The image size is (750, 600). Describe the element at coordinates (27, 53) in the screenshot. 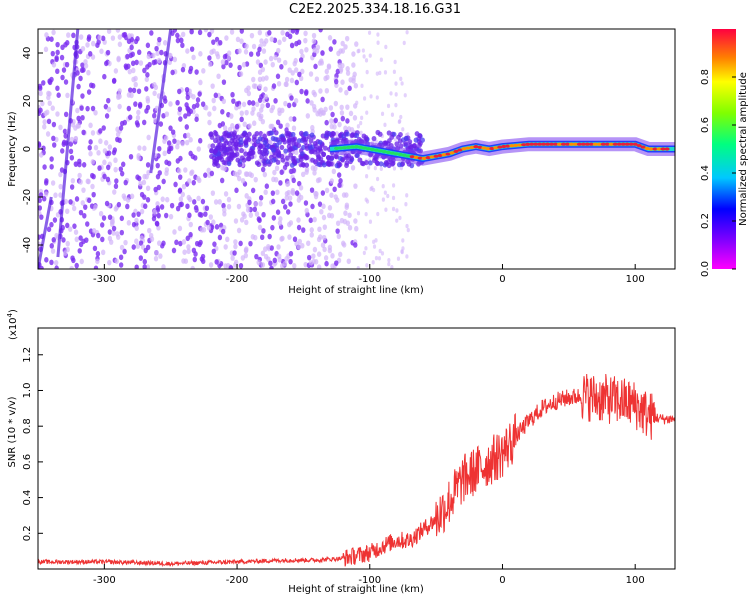

I see `spectrogram-y-tick-label: 40` at that location.